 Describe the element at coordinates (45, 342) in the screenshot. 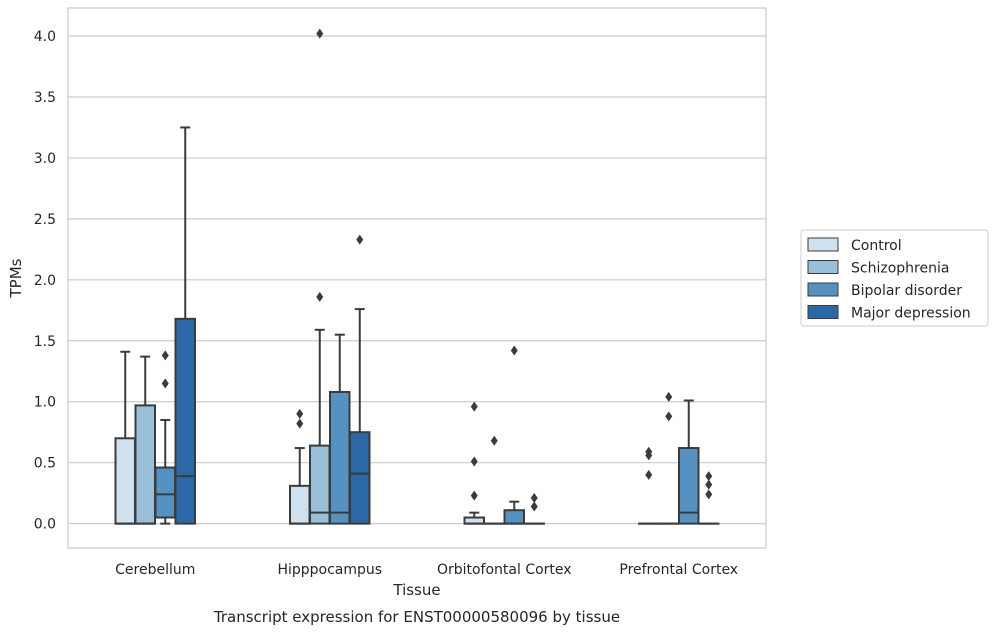

I see `y-tick-label: 1.5` at that location.